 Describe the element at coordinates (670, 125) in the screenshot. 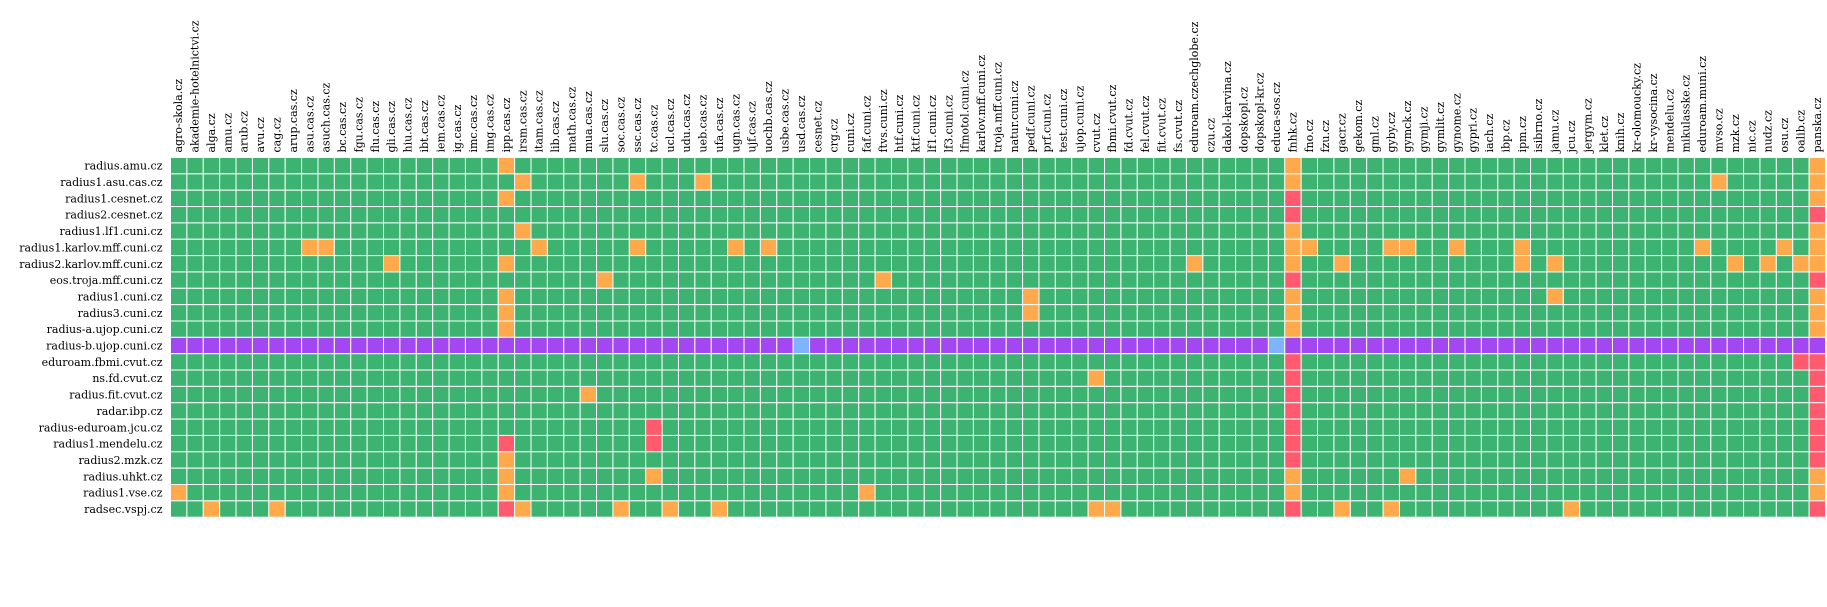

I see `column-label: ucl.cas.cz` at that location.